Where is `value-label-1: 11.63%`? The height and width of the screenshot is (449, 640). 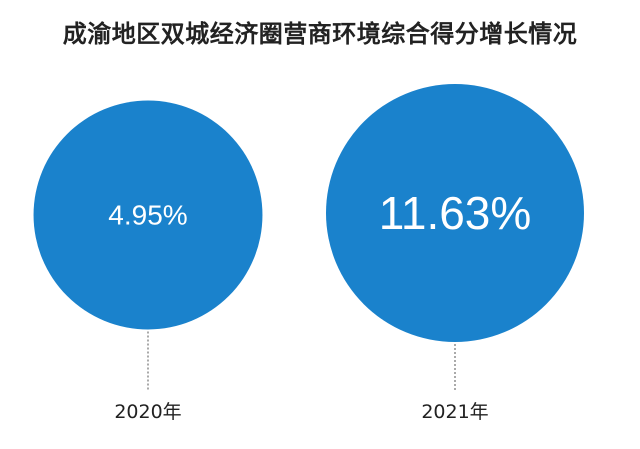 value-label-1: 11.63% is located at coordinates (455, 213).